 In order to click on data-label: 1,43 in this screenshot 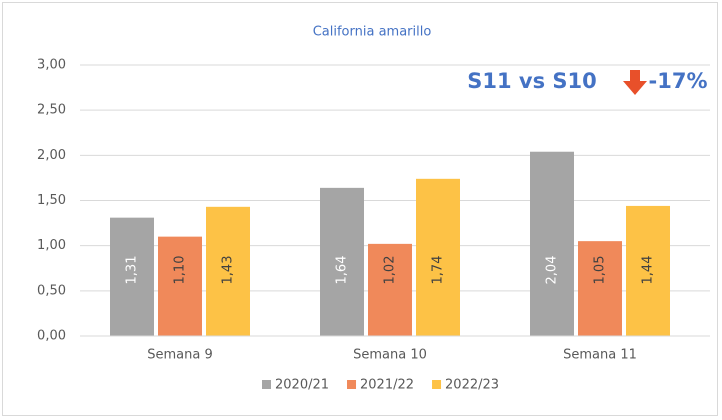, I will do `click(228, 270)`.